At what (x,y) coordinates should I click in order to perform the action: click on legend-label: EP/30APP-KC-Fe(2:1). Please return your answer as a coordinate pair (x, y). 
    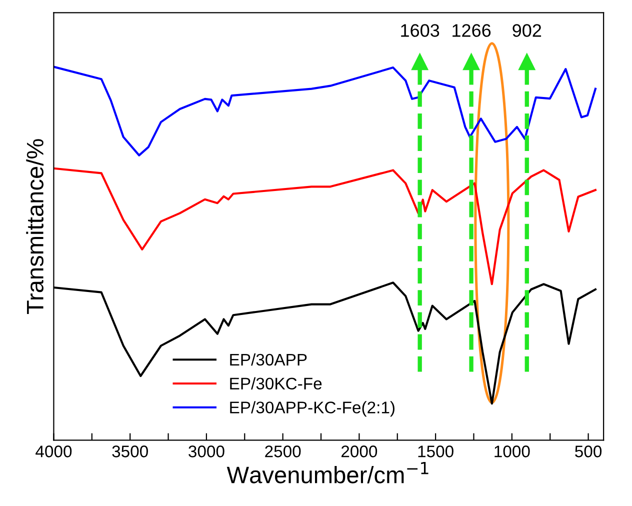
    Looking at the image, I should click on (312, 409).